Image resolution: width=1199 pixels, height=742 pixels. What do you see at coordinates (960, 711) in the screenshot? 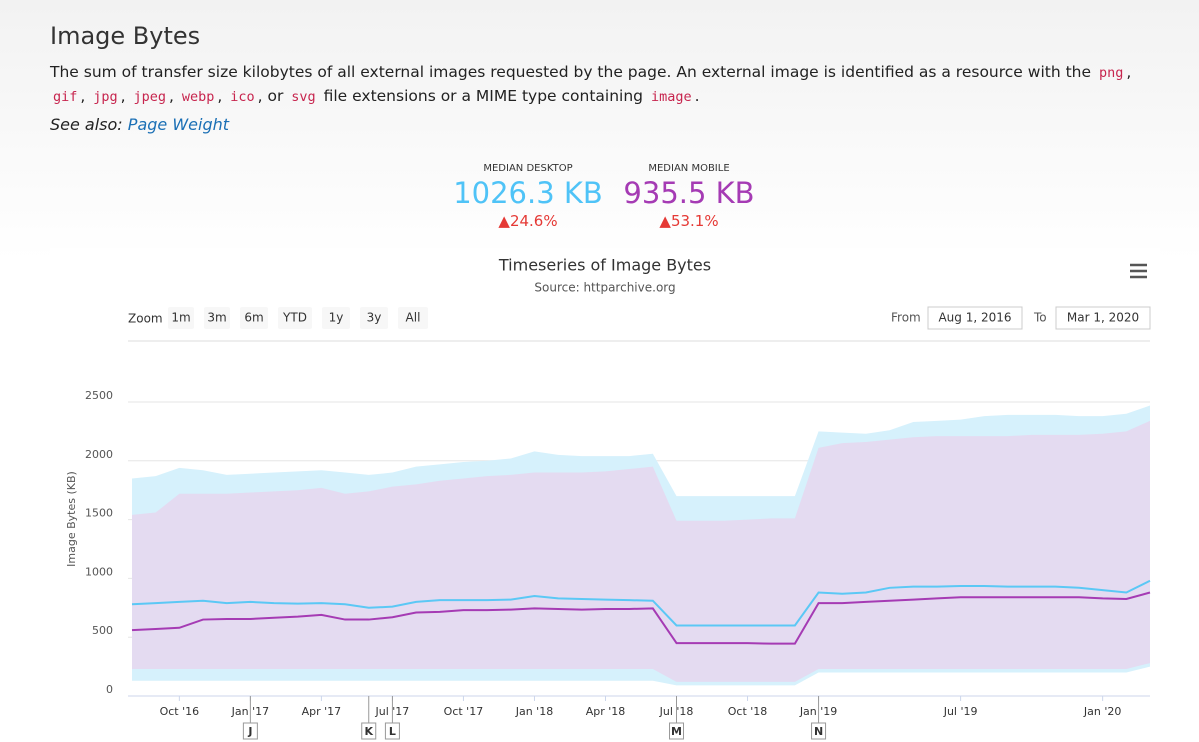
I see `x-tick-label: Jul '19` at bounding box center [960, 711].